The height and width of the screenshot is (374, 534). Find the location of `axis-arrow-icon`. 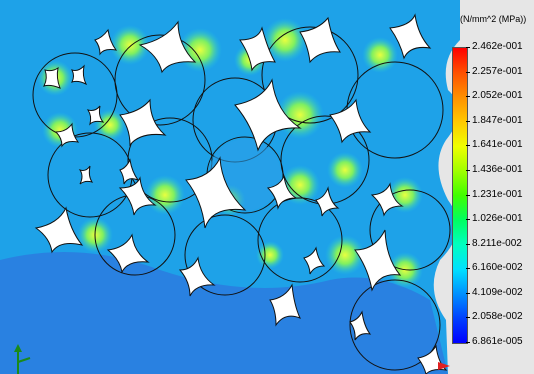

axis-arrow-icon is located at coordinates (444, 366).